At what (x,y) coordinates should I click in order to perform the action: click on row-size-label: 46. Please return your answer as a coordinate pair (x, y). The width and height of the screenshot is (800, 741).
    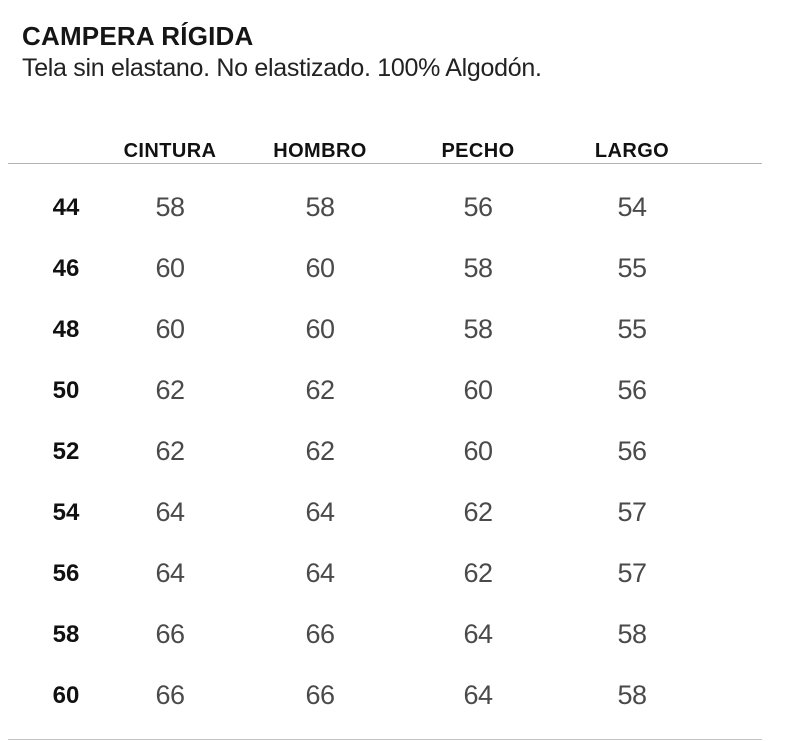
    Looking at the image, I should click on (66, 268).